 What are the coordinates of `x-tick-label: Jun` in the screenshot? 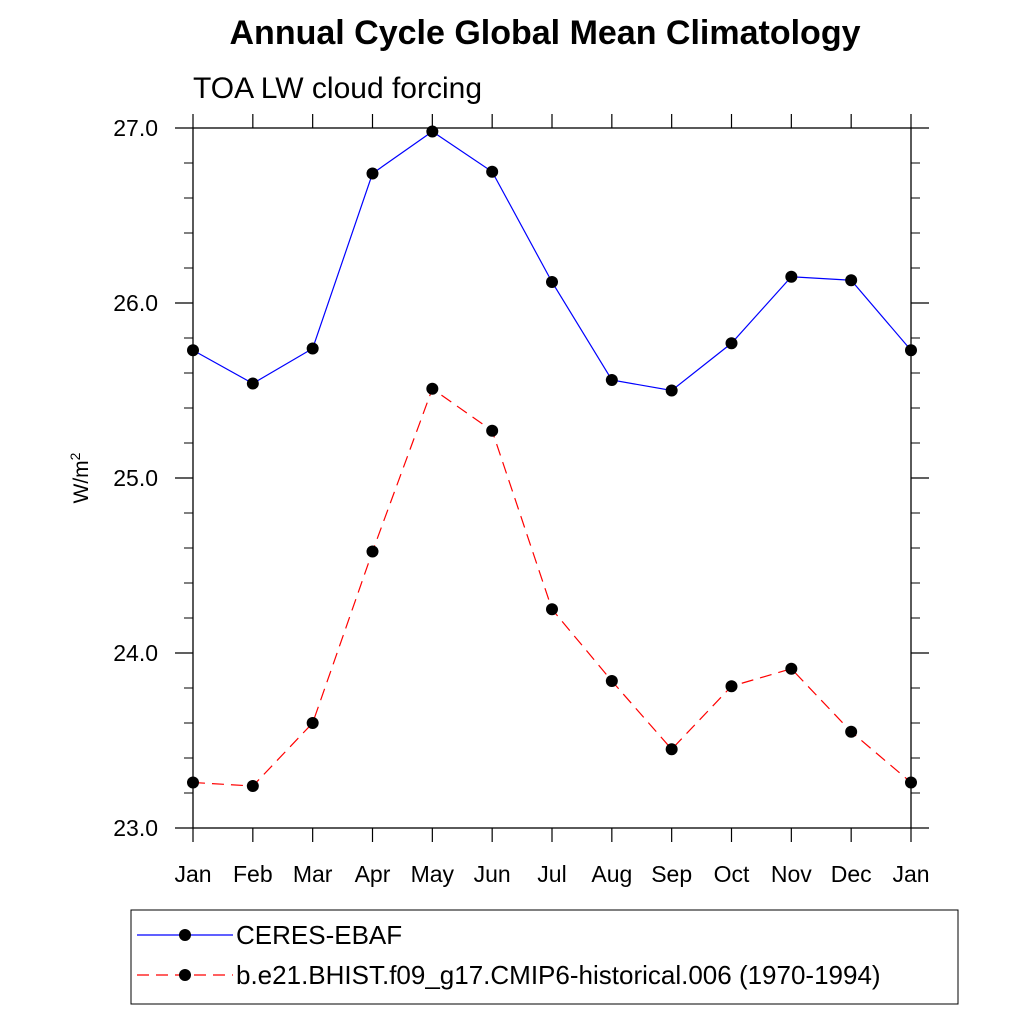 It's located at (492, 874).